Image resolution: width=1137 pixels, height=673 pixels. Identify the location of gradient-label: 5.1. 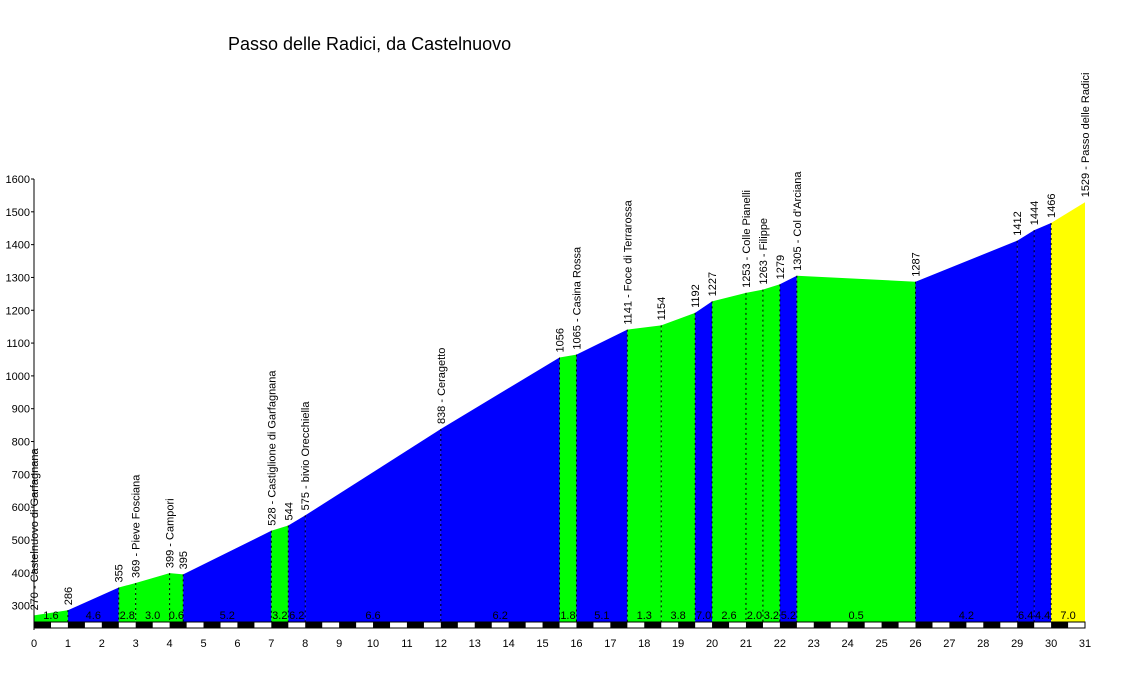
(601, 616).